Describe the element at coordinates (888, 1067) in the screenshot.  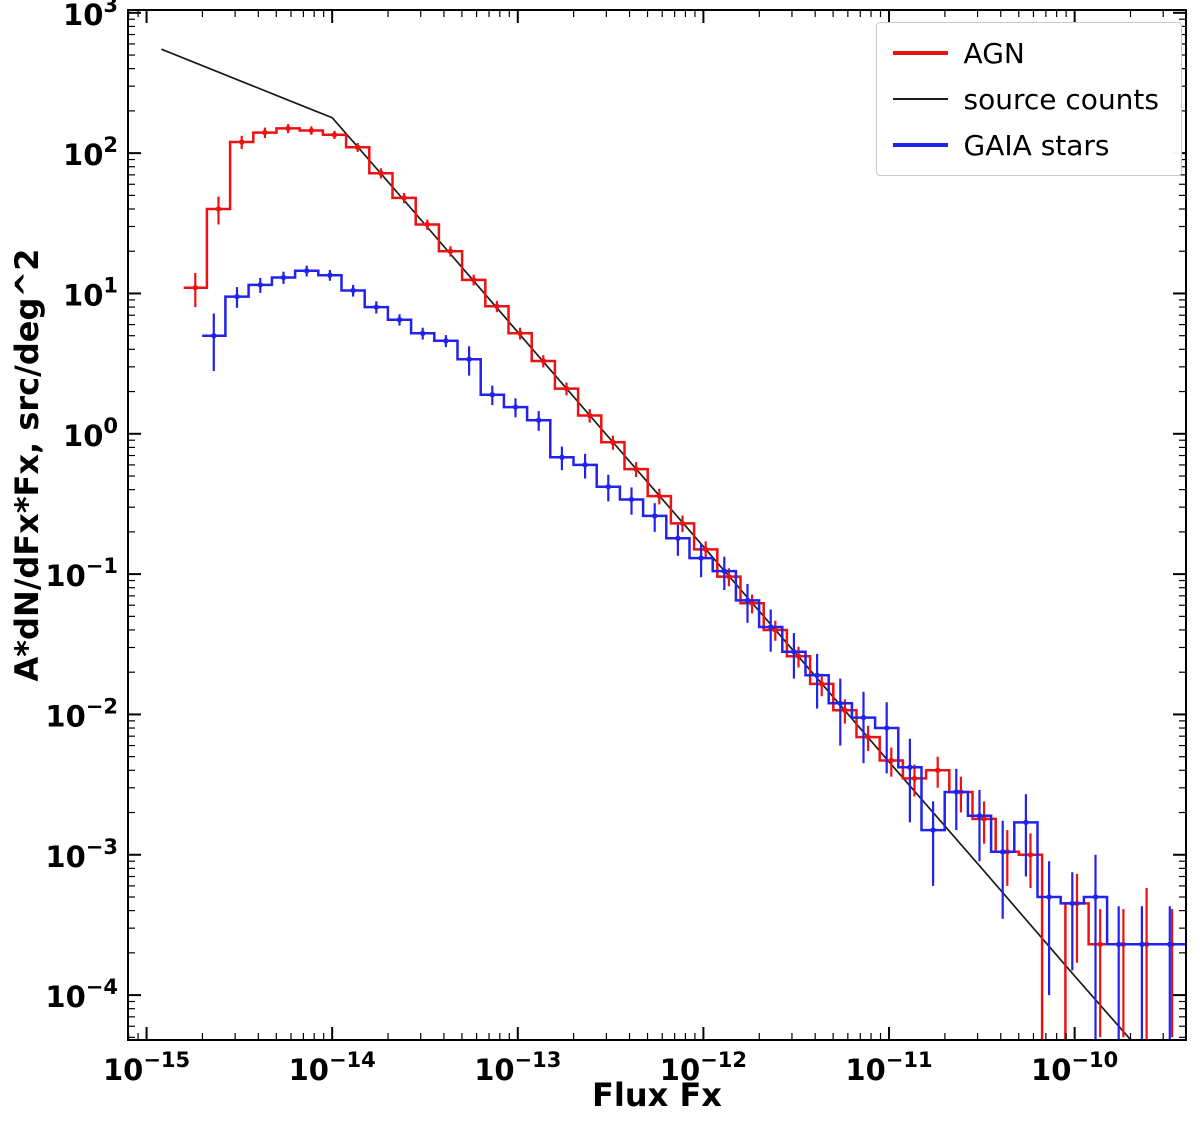
I see `svg-text: 10⁻¹¹` at that location.